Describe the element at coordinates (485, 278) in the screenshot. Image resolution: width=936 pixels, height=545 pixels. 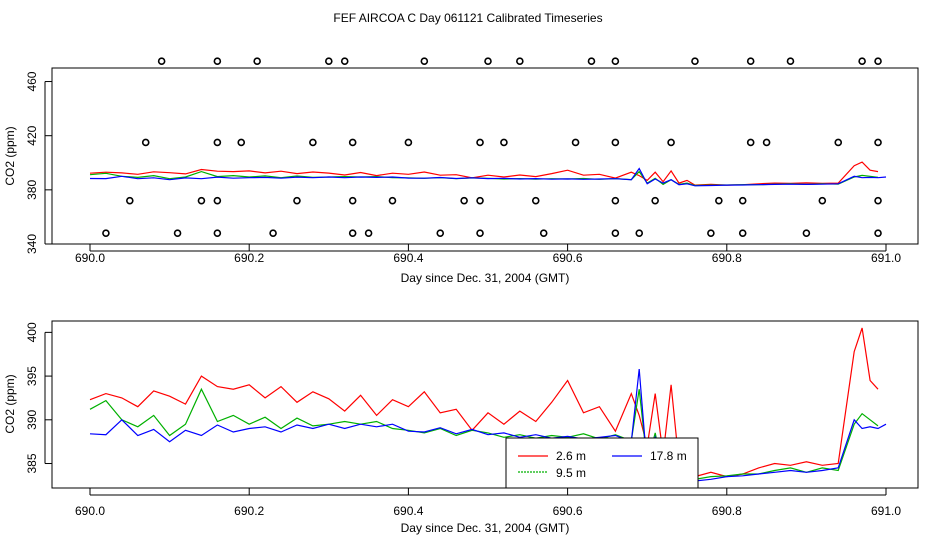
I see `top-x-axis-label: Day since Dec. 31, 2004 (GMT)` at that location.